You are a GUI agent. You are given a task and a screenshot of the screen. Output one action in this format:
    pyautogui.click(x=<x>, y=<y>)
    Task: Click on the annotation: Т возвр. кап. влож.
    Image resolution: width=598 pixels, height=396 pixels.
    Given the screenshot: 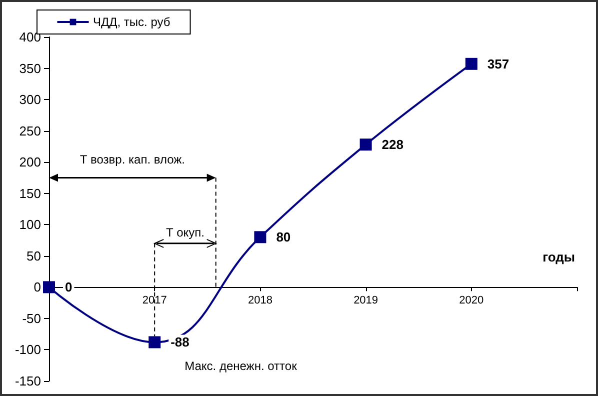 What is the action you would take?
    pyautogui.click(x=132, y=159)
    